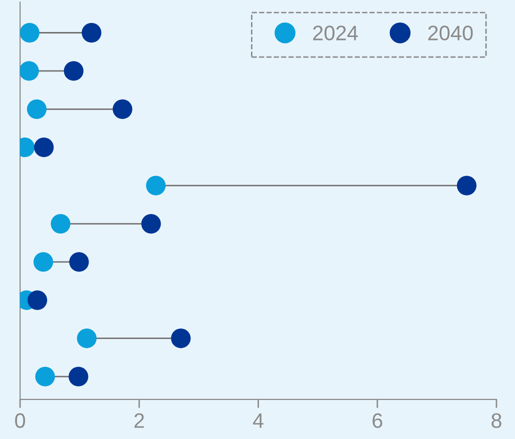 The width and height of the screenshot is (515, 439). Describe the element at coordinates (377, 420) in the screenshot. I see `x-tick-label: 6` at that location.